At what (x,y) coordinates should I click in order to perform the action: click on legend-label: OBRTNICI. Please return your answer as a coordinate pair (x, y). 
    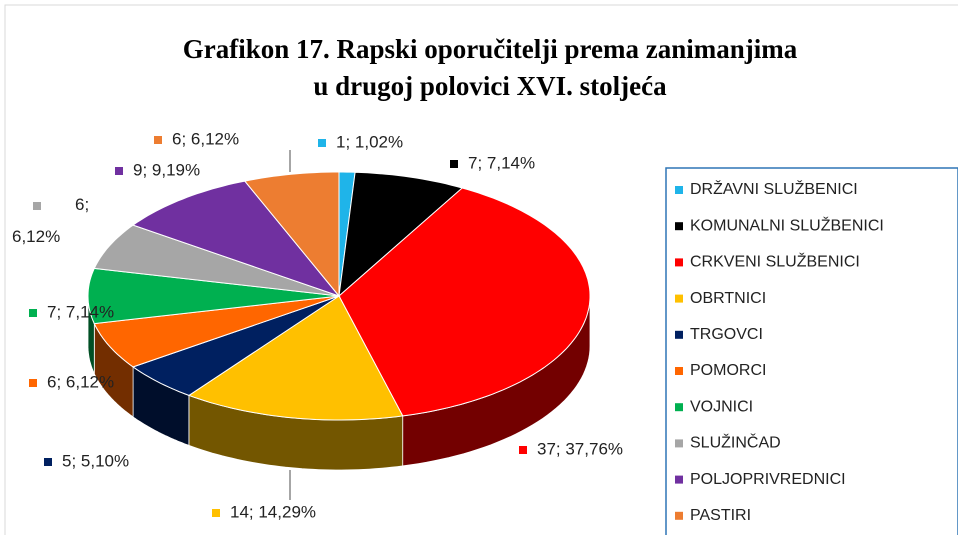
    Looking at the image, I should click on (728, 298).